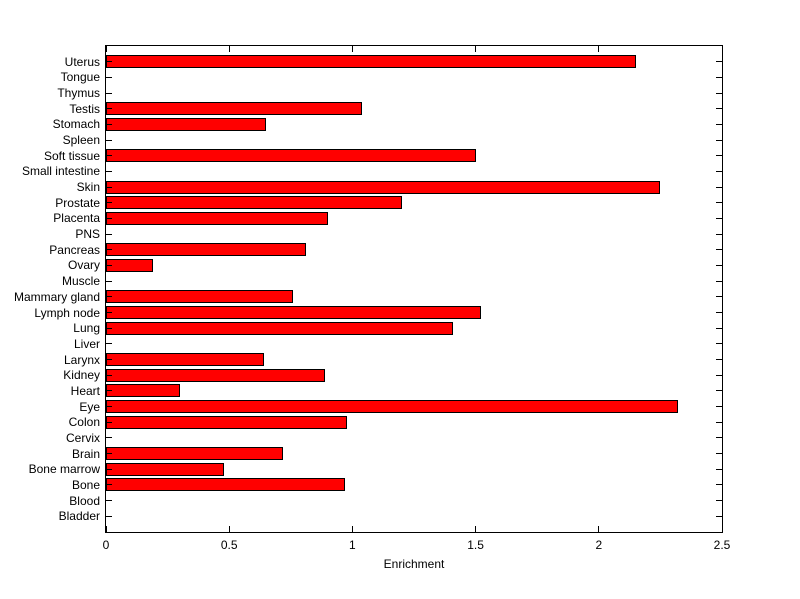  I want to click on y-tick-label-lymph-node: Lymph node, so click(67, 312).